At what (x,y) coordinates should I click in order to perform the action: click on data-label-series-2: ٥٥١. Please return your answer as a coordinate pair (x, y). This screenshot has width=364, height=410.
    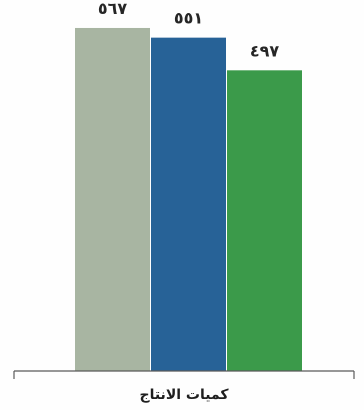
    Looking at the image, I should click on (188, 18).